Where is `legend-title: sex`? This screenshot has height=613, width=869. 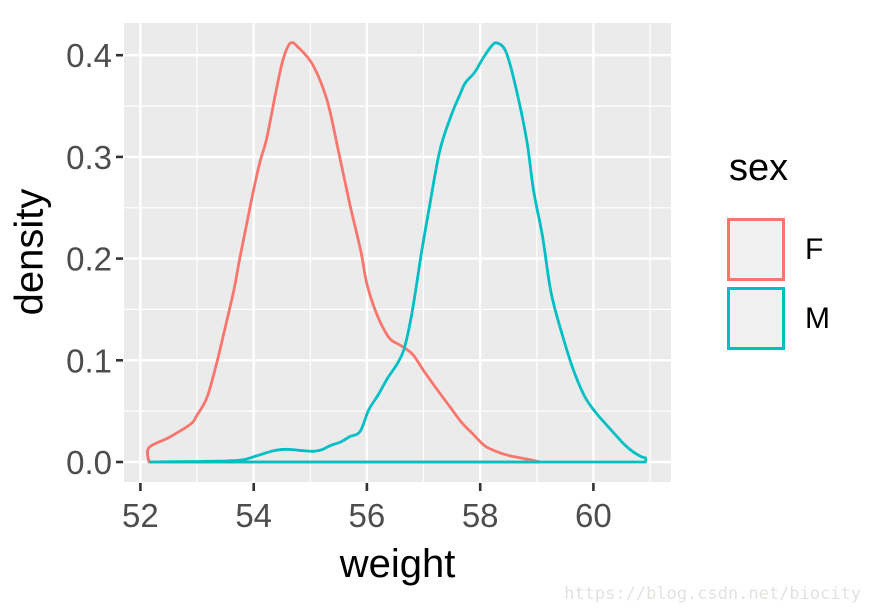
legend-title: sex is located at coordinates (759, 168).